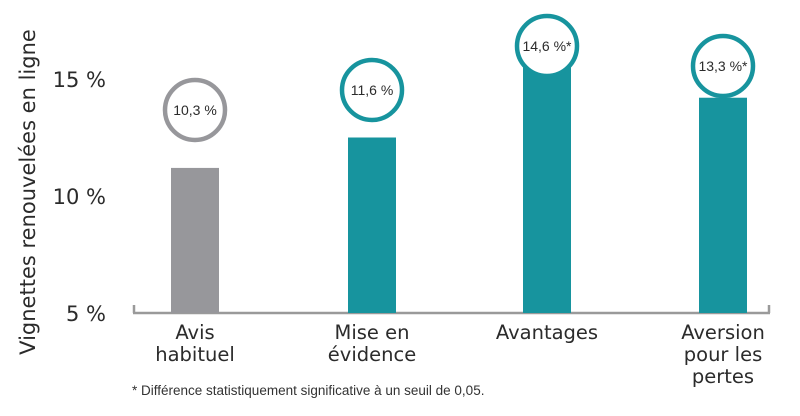  I want to click on category-label: Avis, so click(194, 332).